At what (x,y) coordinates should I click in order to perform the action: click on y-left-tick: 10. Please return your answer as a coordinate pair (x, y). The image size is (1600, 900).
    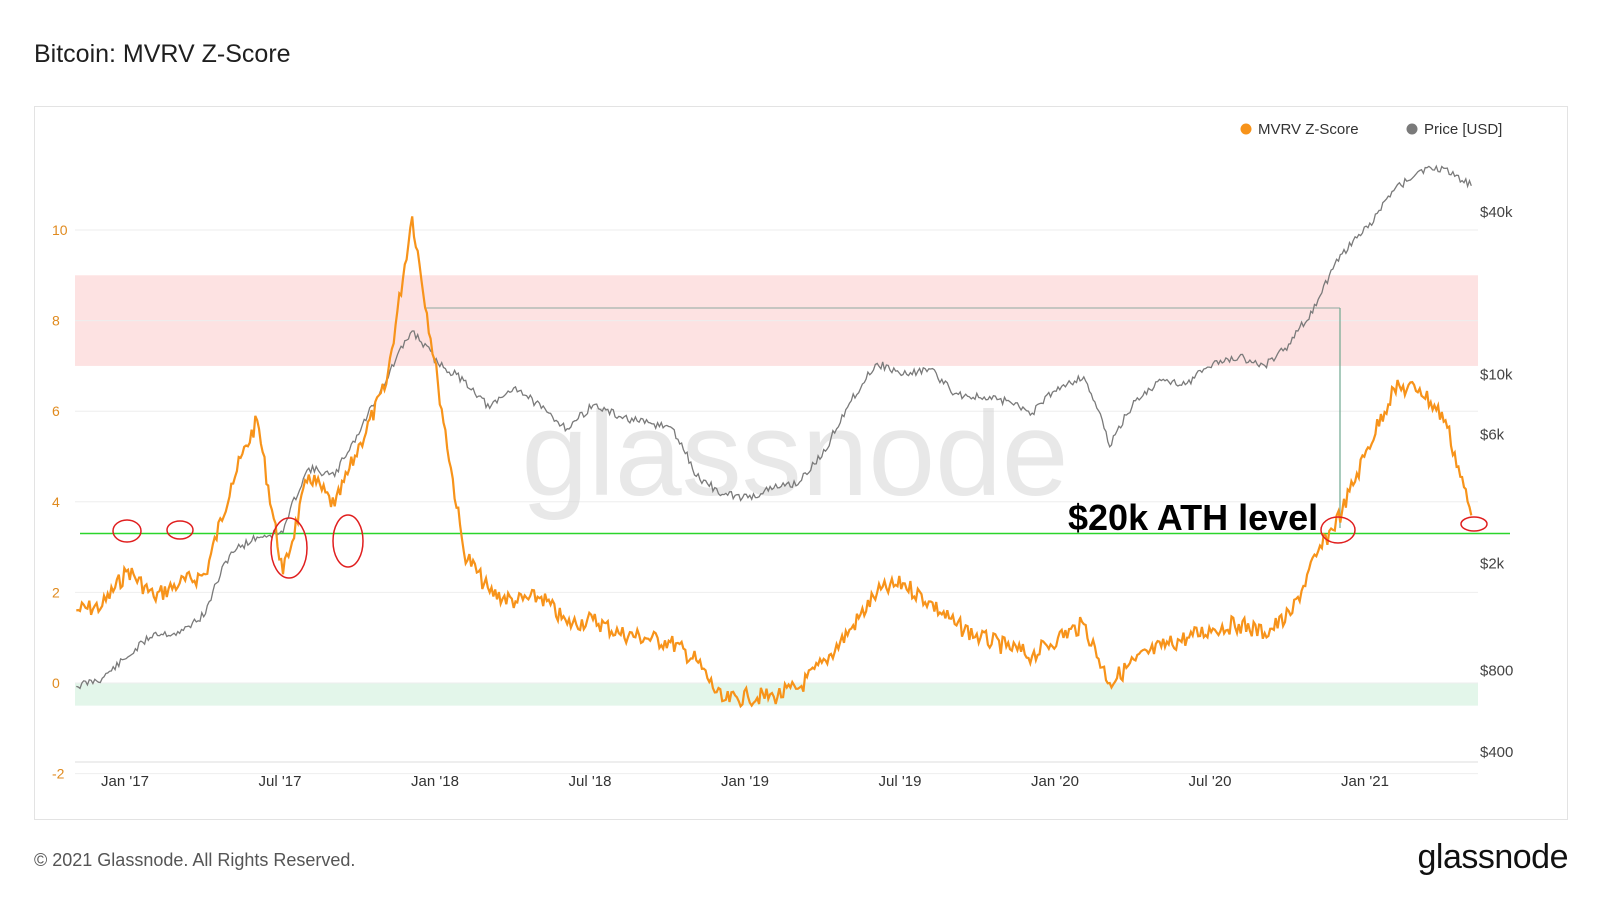
    Looking at the image, I should click on (60, 230).